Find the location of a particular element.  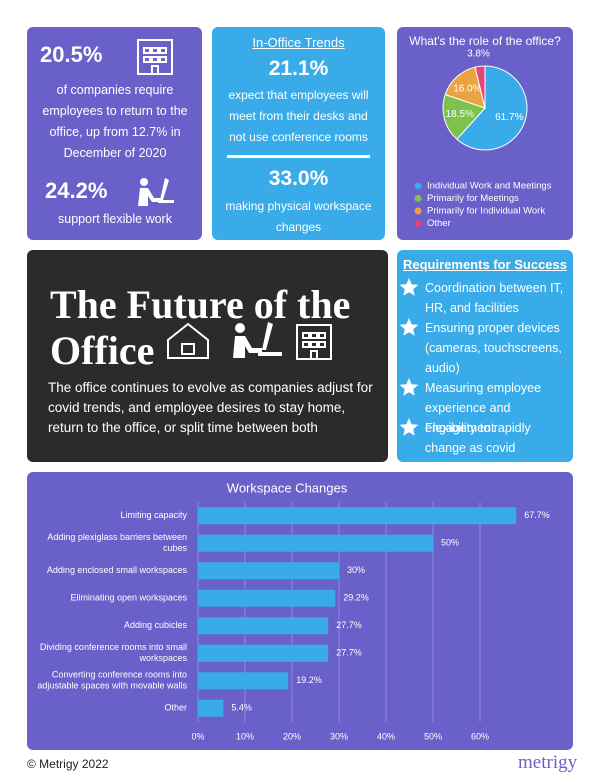

requirements-panel is located at coordinates (485, 356).